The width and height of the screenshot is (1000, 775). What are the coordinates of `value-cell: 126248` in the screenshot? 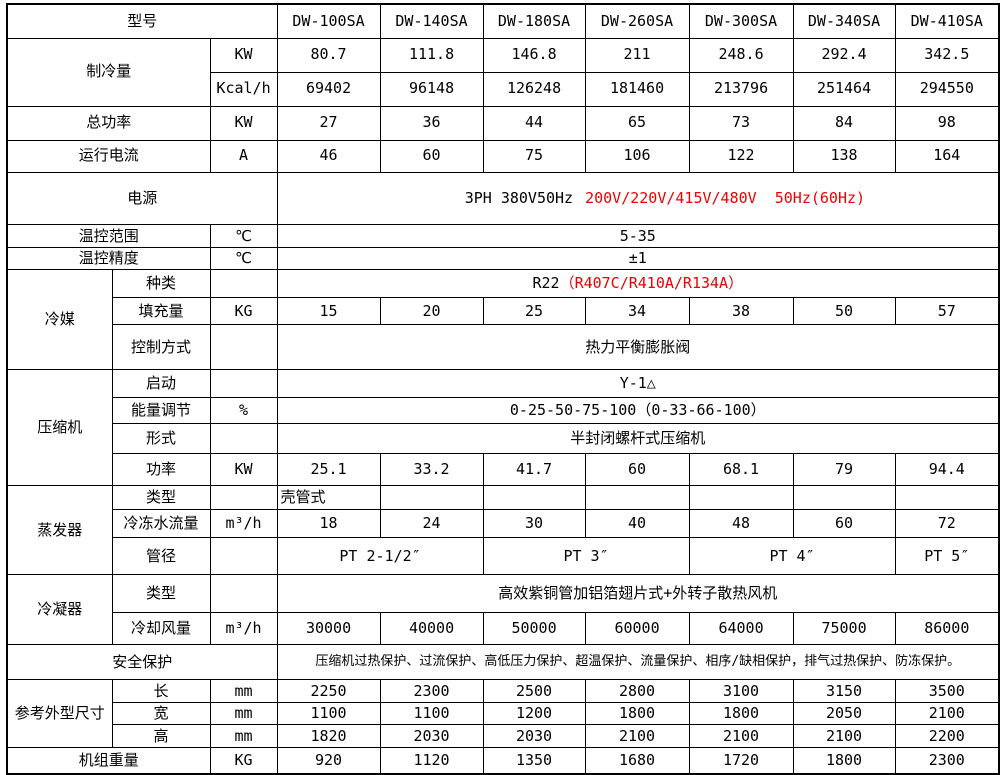 It's located at (534, 89).